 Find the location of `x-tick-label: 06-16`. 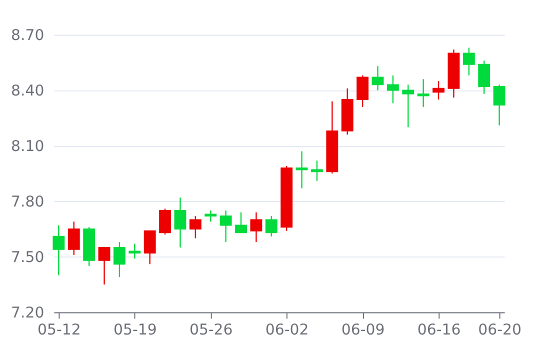

x-tick-label: 06-16 is located at coordinates (439, 329).